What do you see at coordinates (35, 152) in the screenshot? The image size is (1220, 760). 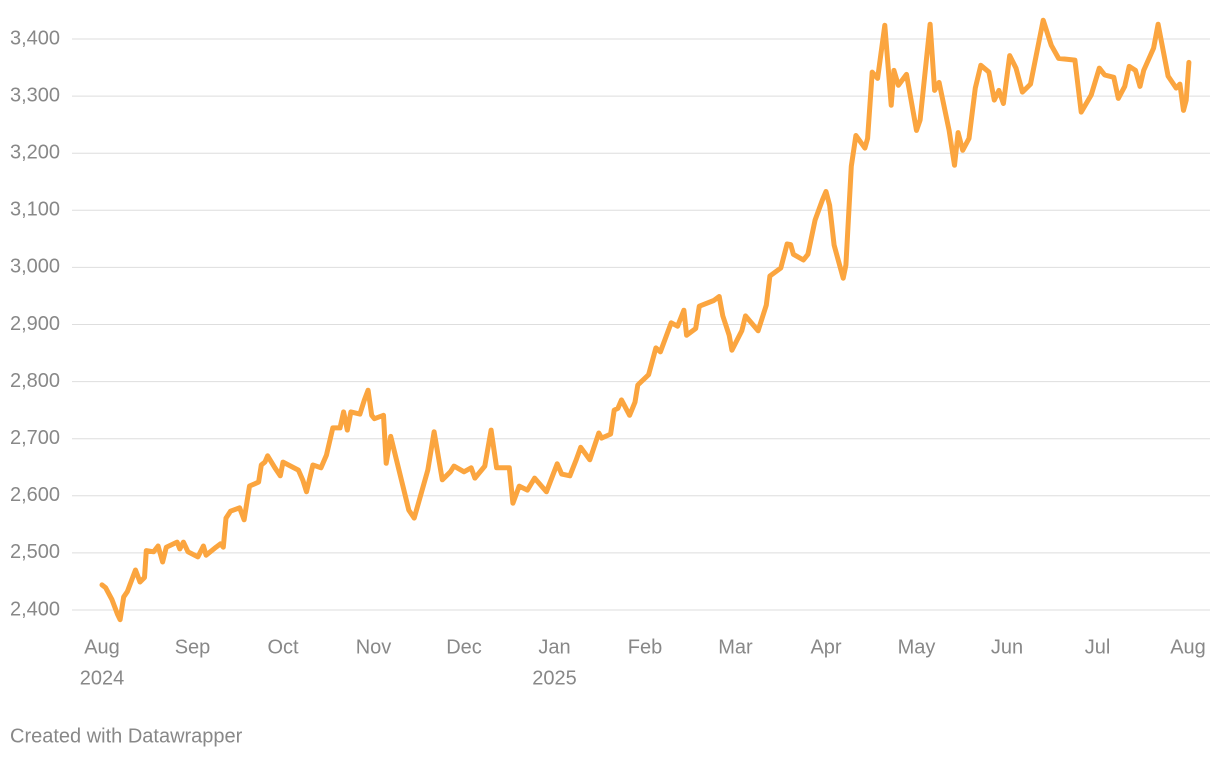 I see `y-tick-label: 3,200` at bounding box center [35, 152].